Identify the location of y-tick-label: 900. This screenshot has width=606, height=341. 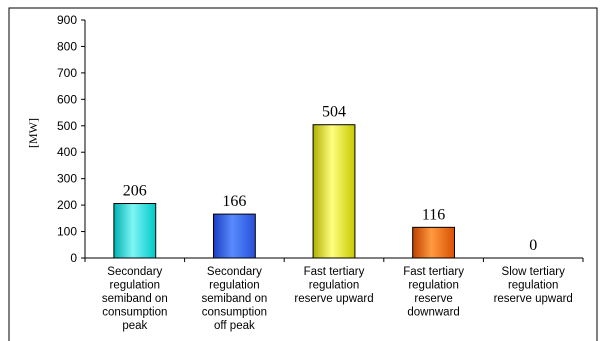
(67, 20).